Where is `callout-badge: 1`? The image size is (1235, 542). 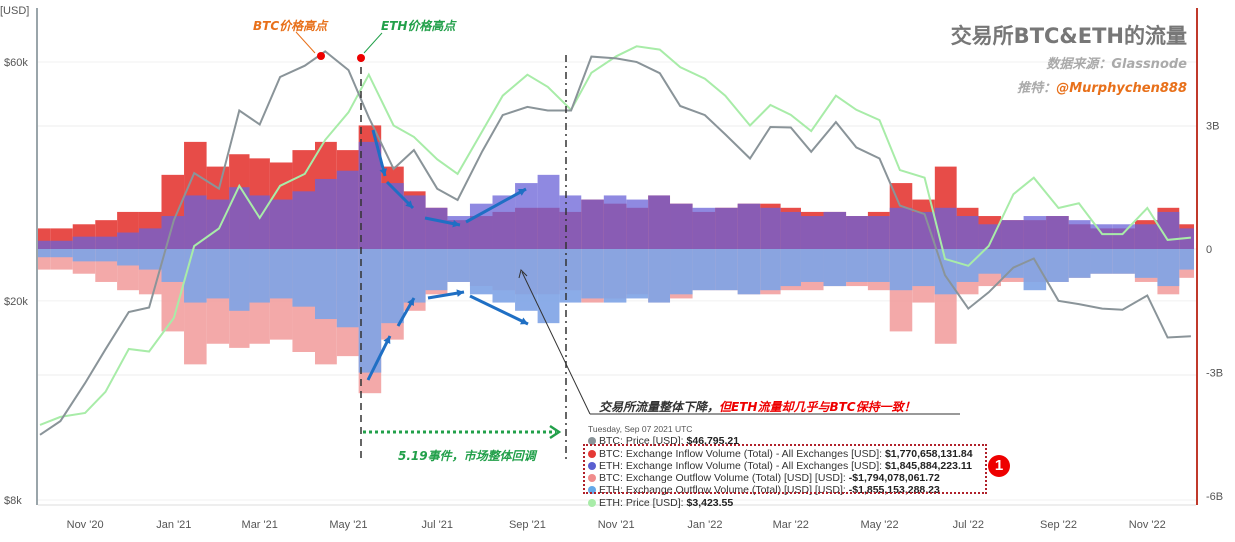
callout-badge: 1 is located at coordinates (999, 466).